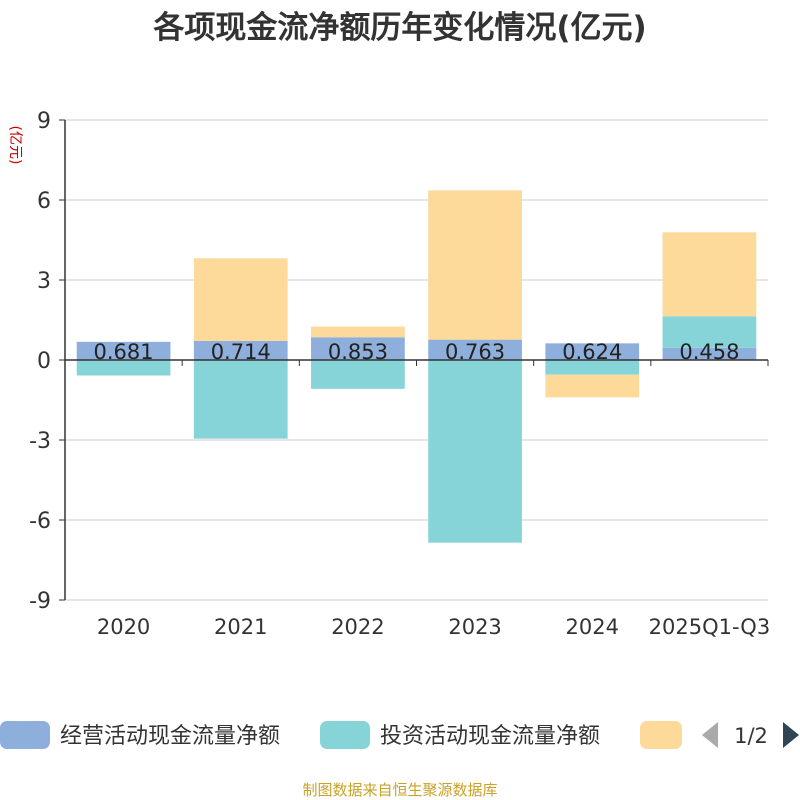  Describe the element at coordinates (44, 281) in the screenshot. I see `y-tick-label: 3` at that location.